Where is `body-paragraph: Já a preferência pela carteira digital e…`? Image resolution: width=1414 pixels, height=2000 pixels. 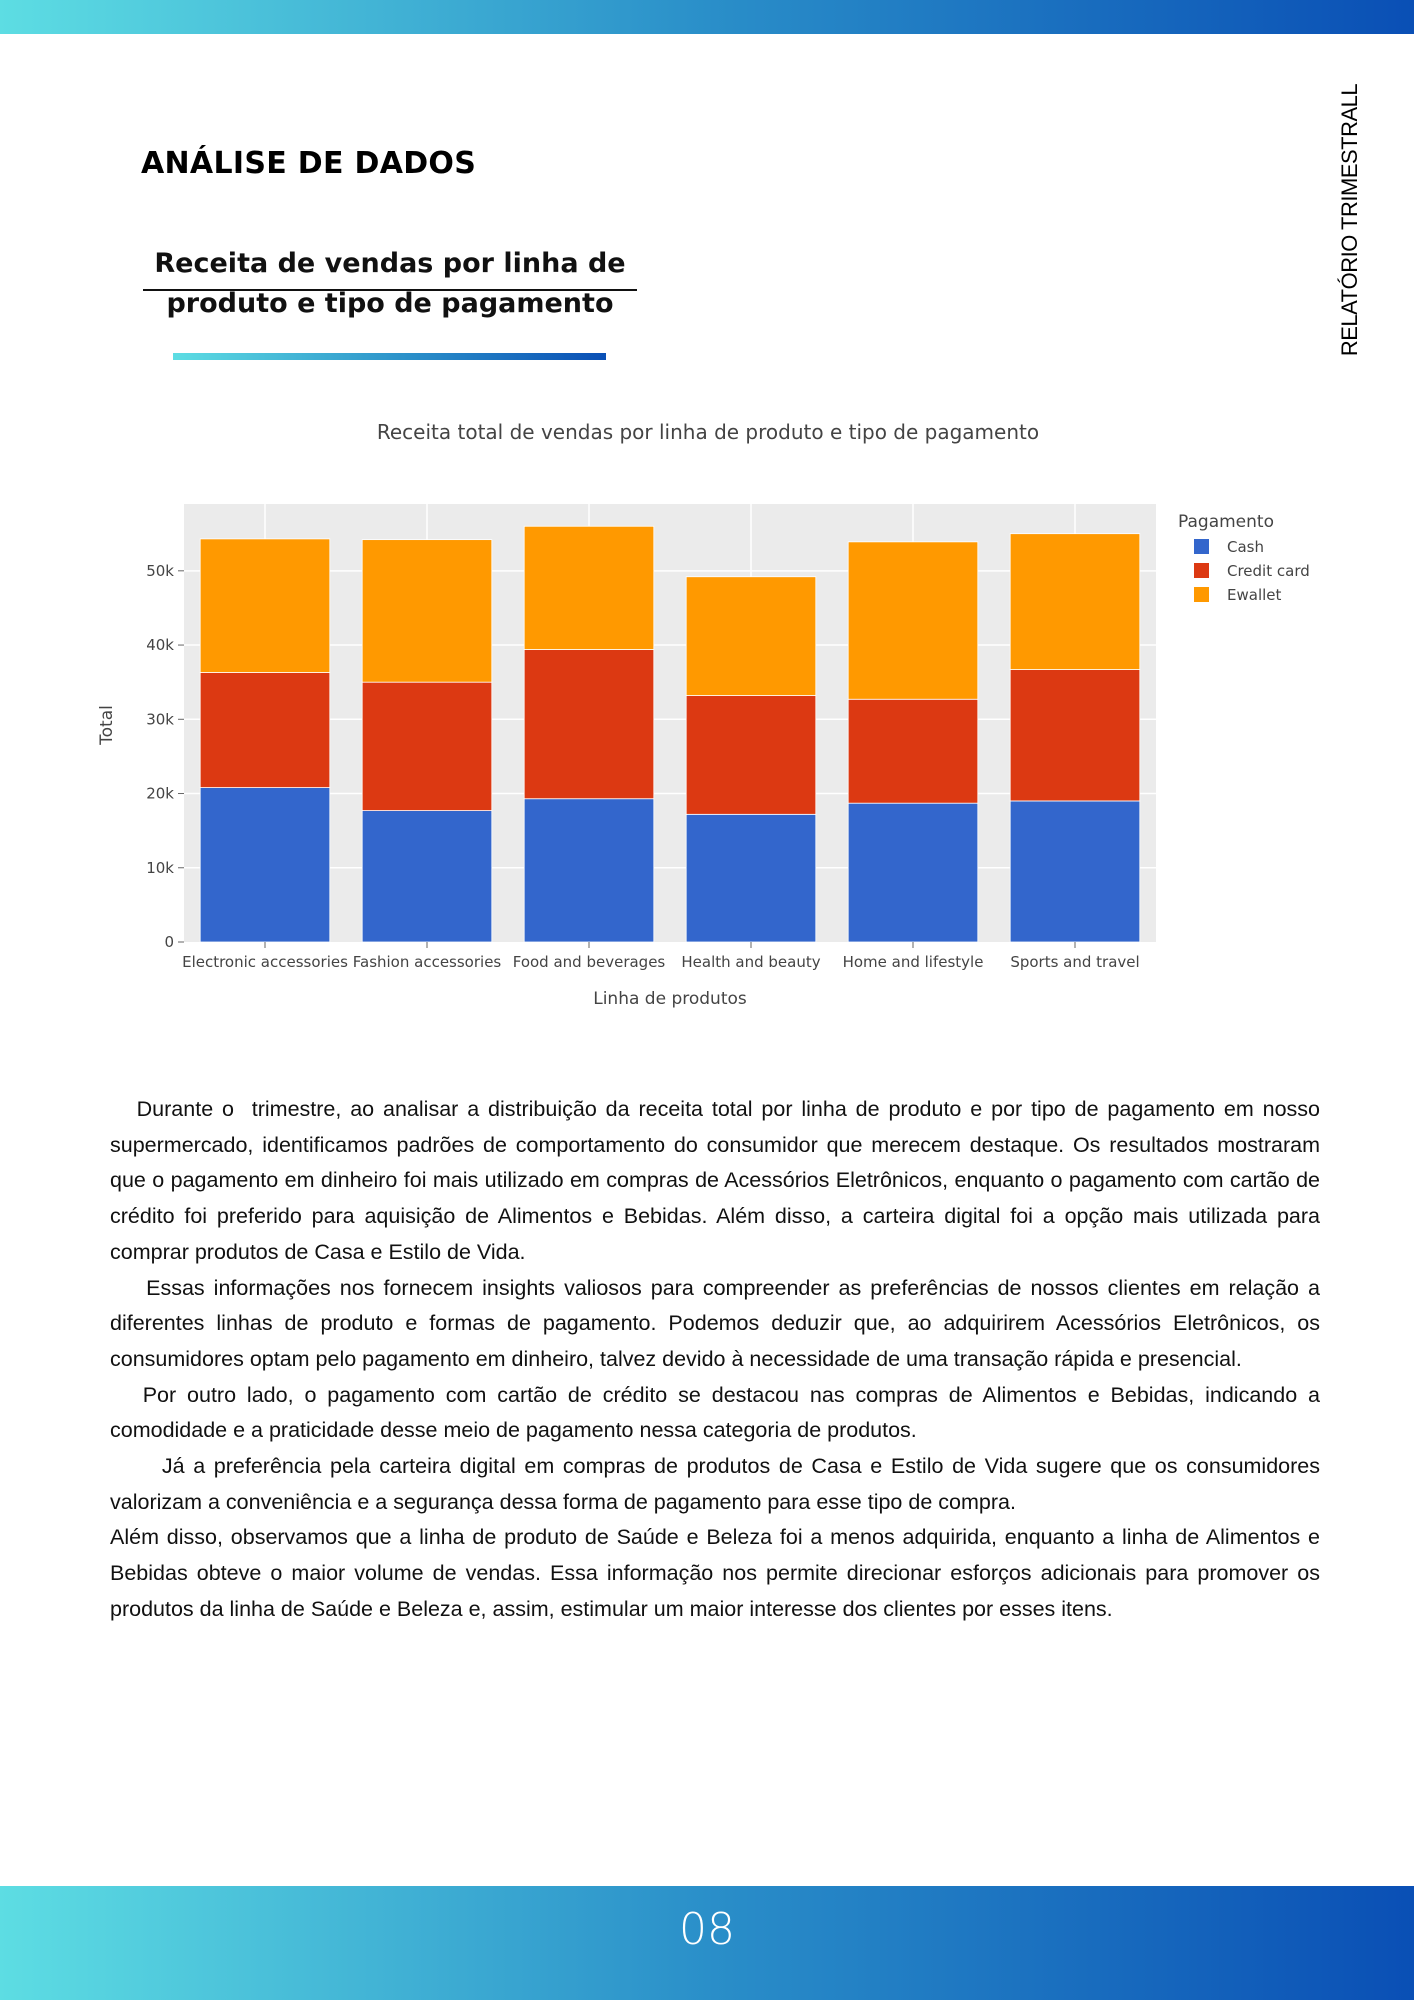
body-paragraph: Já a preferência pela carteira digital e… is located at coordinates (718, 1484).